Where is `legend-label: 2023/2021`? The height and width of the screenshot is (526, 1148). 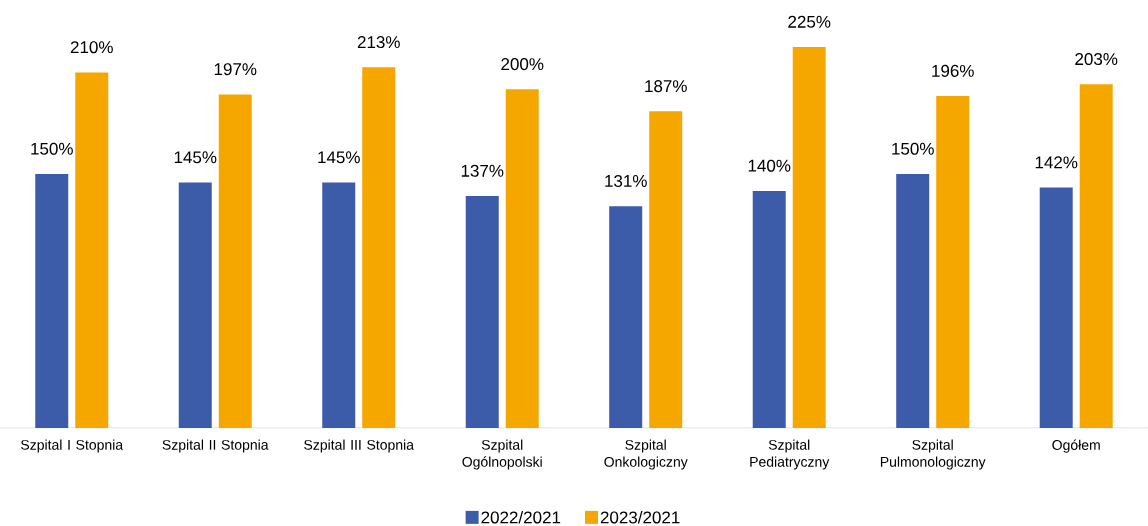 legend-label: 2023/2021 is located at coordinates (640, 517).